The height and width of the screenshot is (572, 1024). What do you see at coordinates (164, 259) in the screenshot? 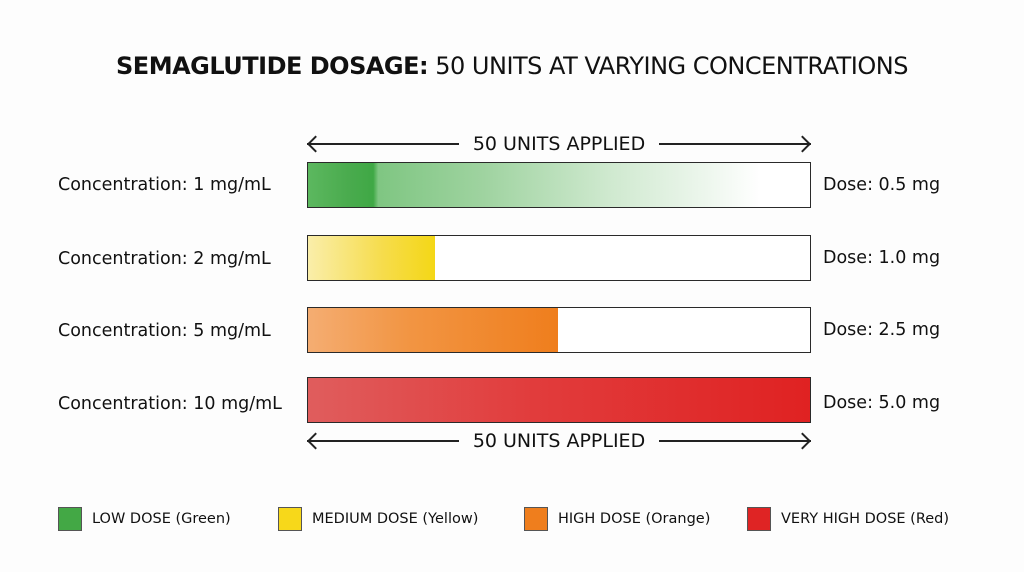
I see `concentration-label-2: Concentration: 2 mg/mL` at bounding box center [164, 259].